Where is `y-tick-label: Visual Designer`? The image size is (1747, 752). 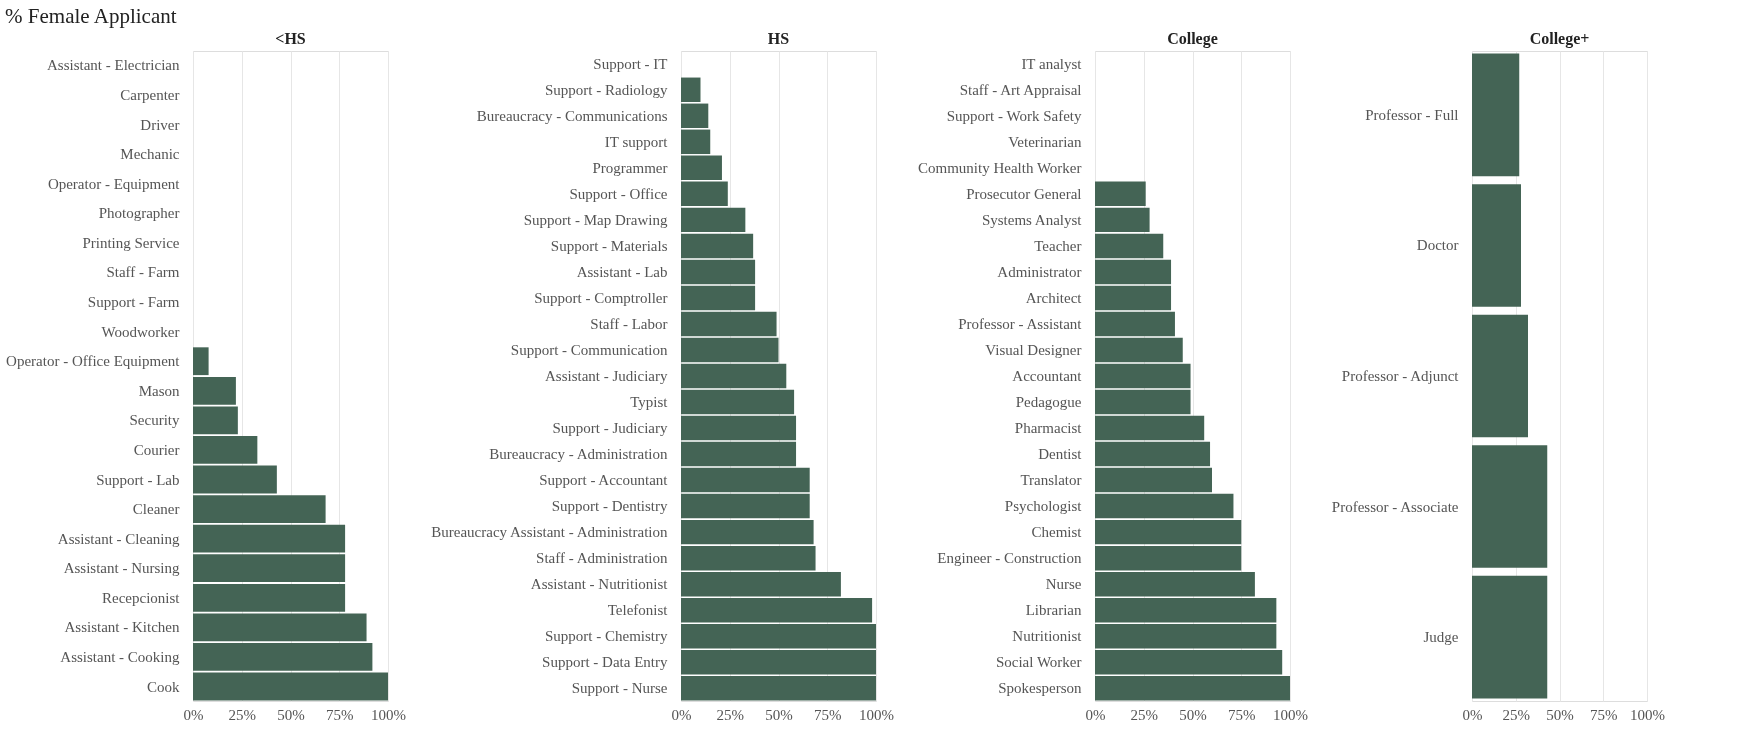 y-tick-label: Visual Designer is located at coordinates (1033, 349).